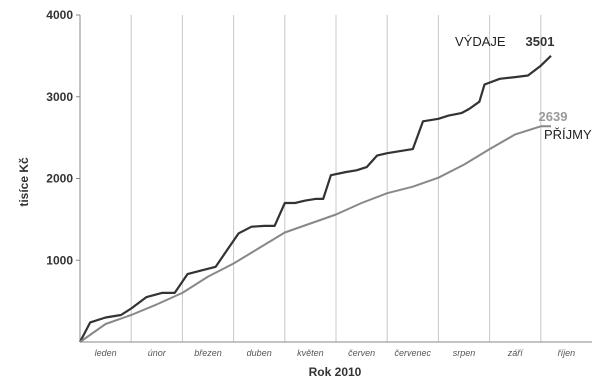 The image size is (609, 382). What do you see at coordinates (24, 182) in the screenshot?
I see `y-axis-title: tisíce Kč` at bounding box center [24, 182].